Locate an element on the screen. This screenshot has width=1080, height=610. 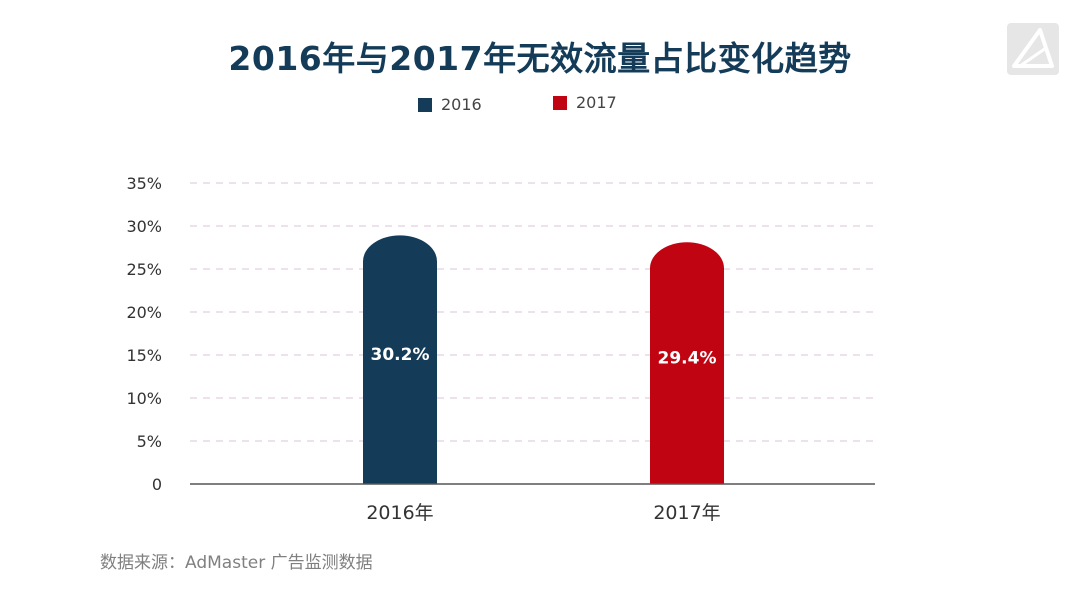
legend-item-2016: 2016 is located at coordinates (450, 104).